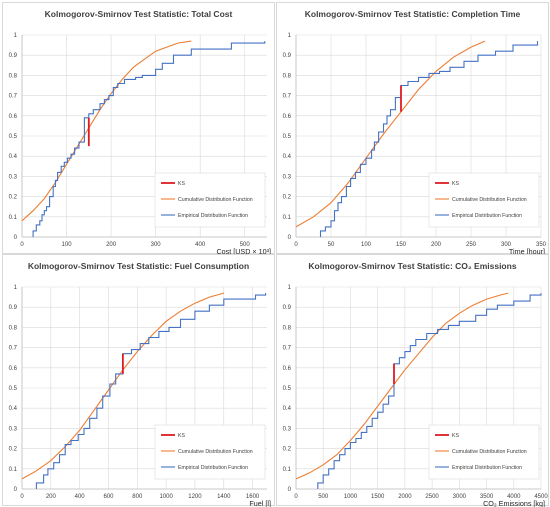 This screenshot has width=550, height=507. What do you see at coordinates (527, 251) in the screenshot?
I see `x-axis-title: Time [hour]` at bounding box center [527, 251].